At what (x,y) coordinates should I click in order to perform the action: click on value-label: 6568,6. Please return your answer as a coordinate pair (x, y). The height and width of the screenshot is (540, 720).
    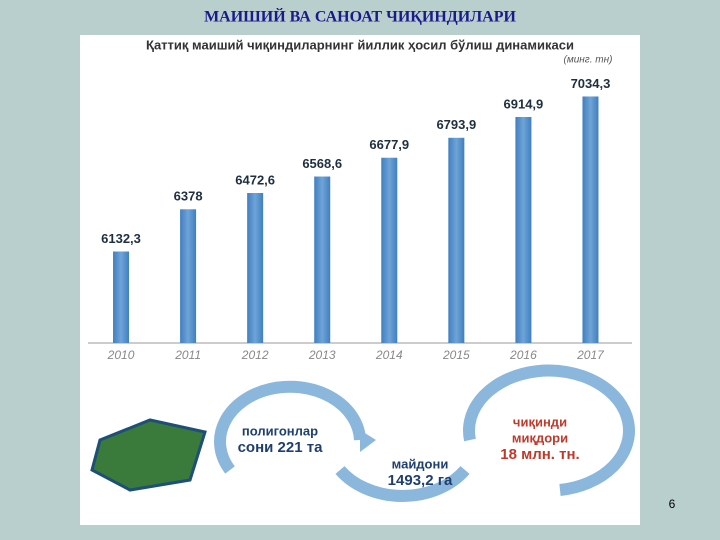
    Looking at the image, I should click on (322, 163).